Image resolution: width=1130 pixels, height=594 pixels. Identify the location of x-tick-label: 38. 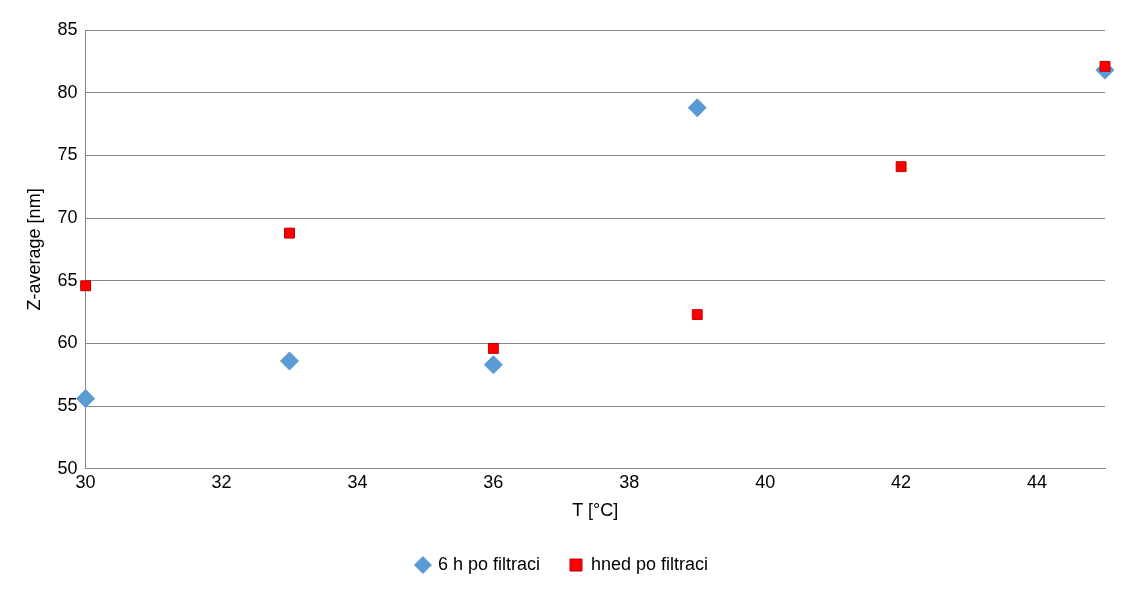
(629, 481).